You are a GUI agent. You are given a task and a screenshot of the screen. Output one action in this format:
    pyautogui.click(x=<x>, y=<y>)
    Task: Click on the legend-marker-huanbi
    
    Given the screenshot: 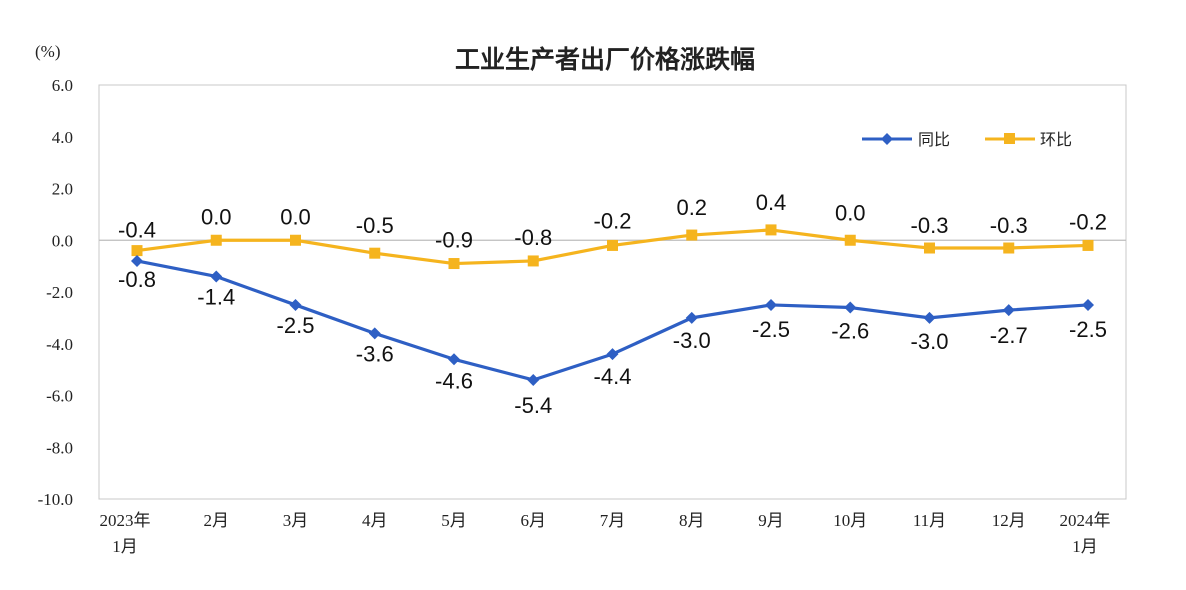 What is the action you would take?
    pyautogui.click(x=1009, y=138)
    